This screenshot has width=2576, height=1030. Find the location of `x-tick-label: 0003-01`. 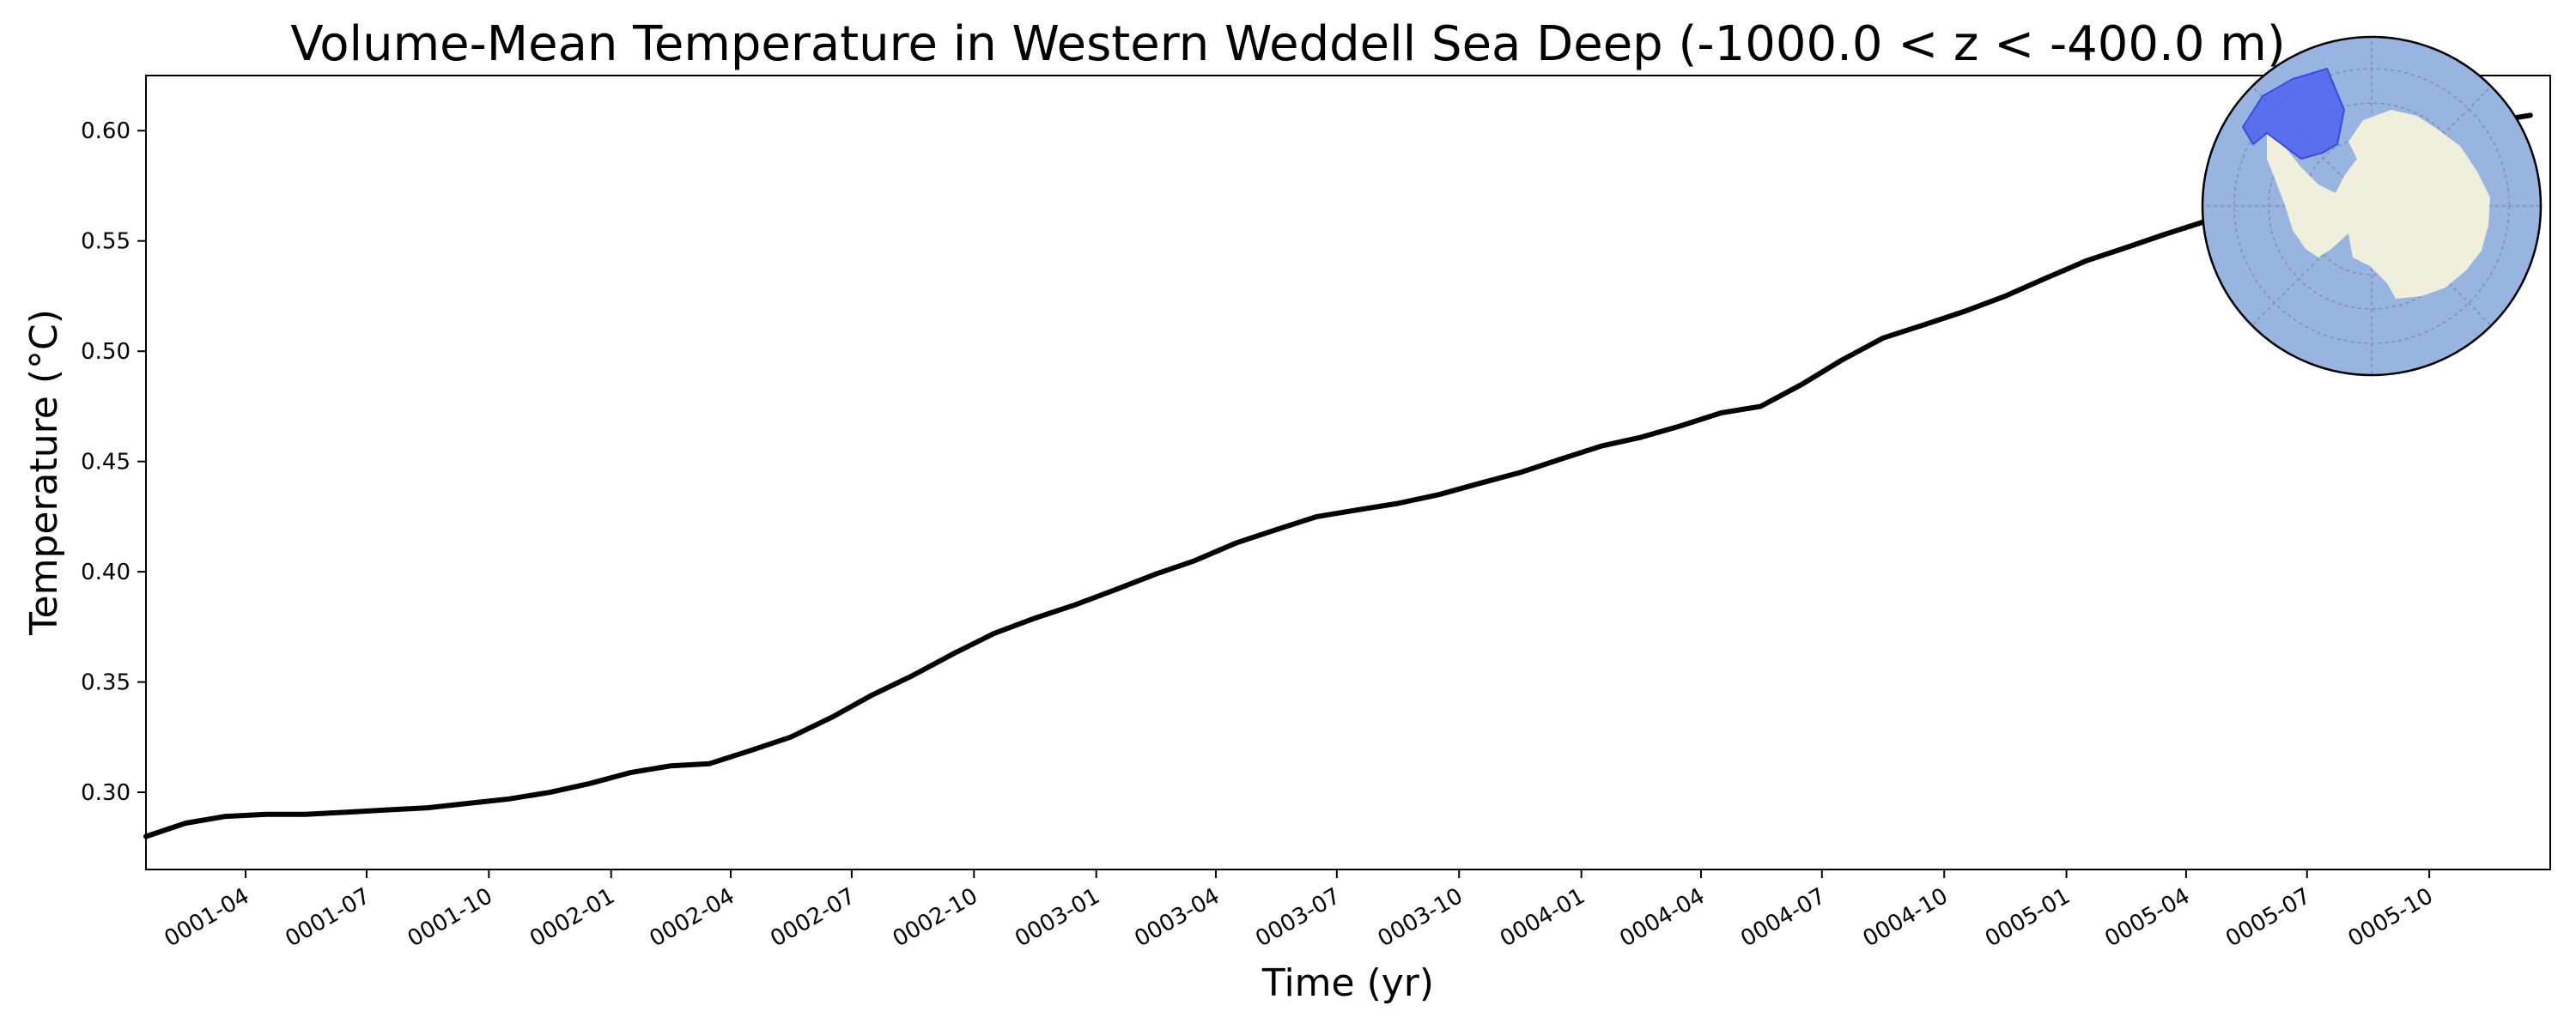

x-tick-label: 0003-01 is located at coordinates (1057, 917).